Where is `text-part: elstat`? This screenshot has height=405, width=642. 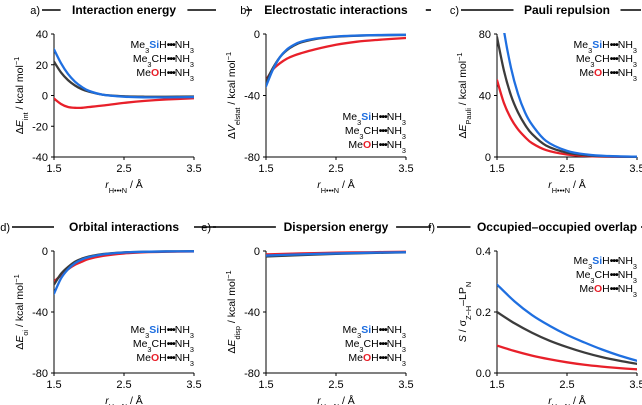 text-part: elstat is located at coordinates (237, 117).